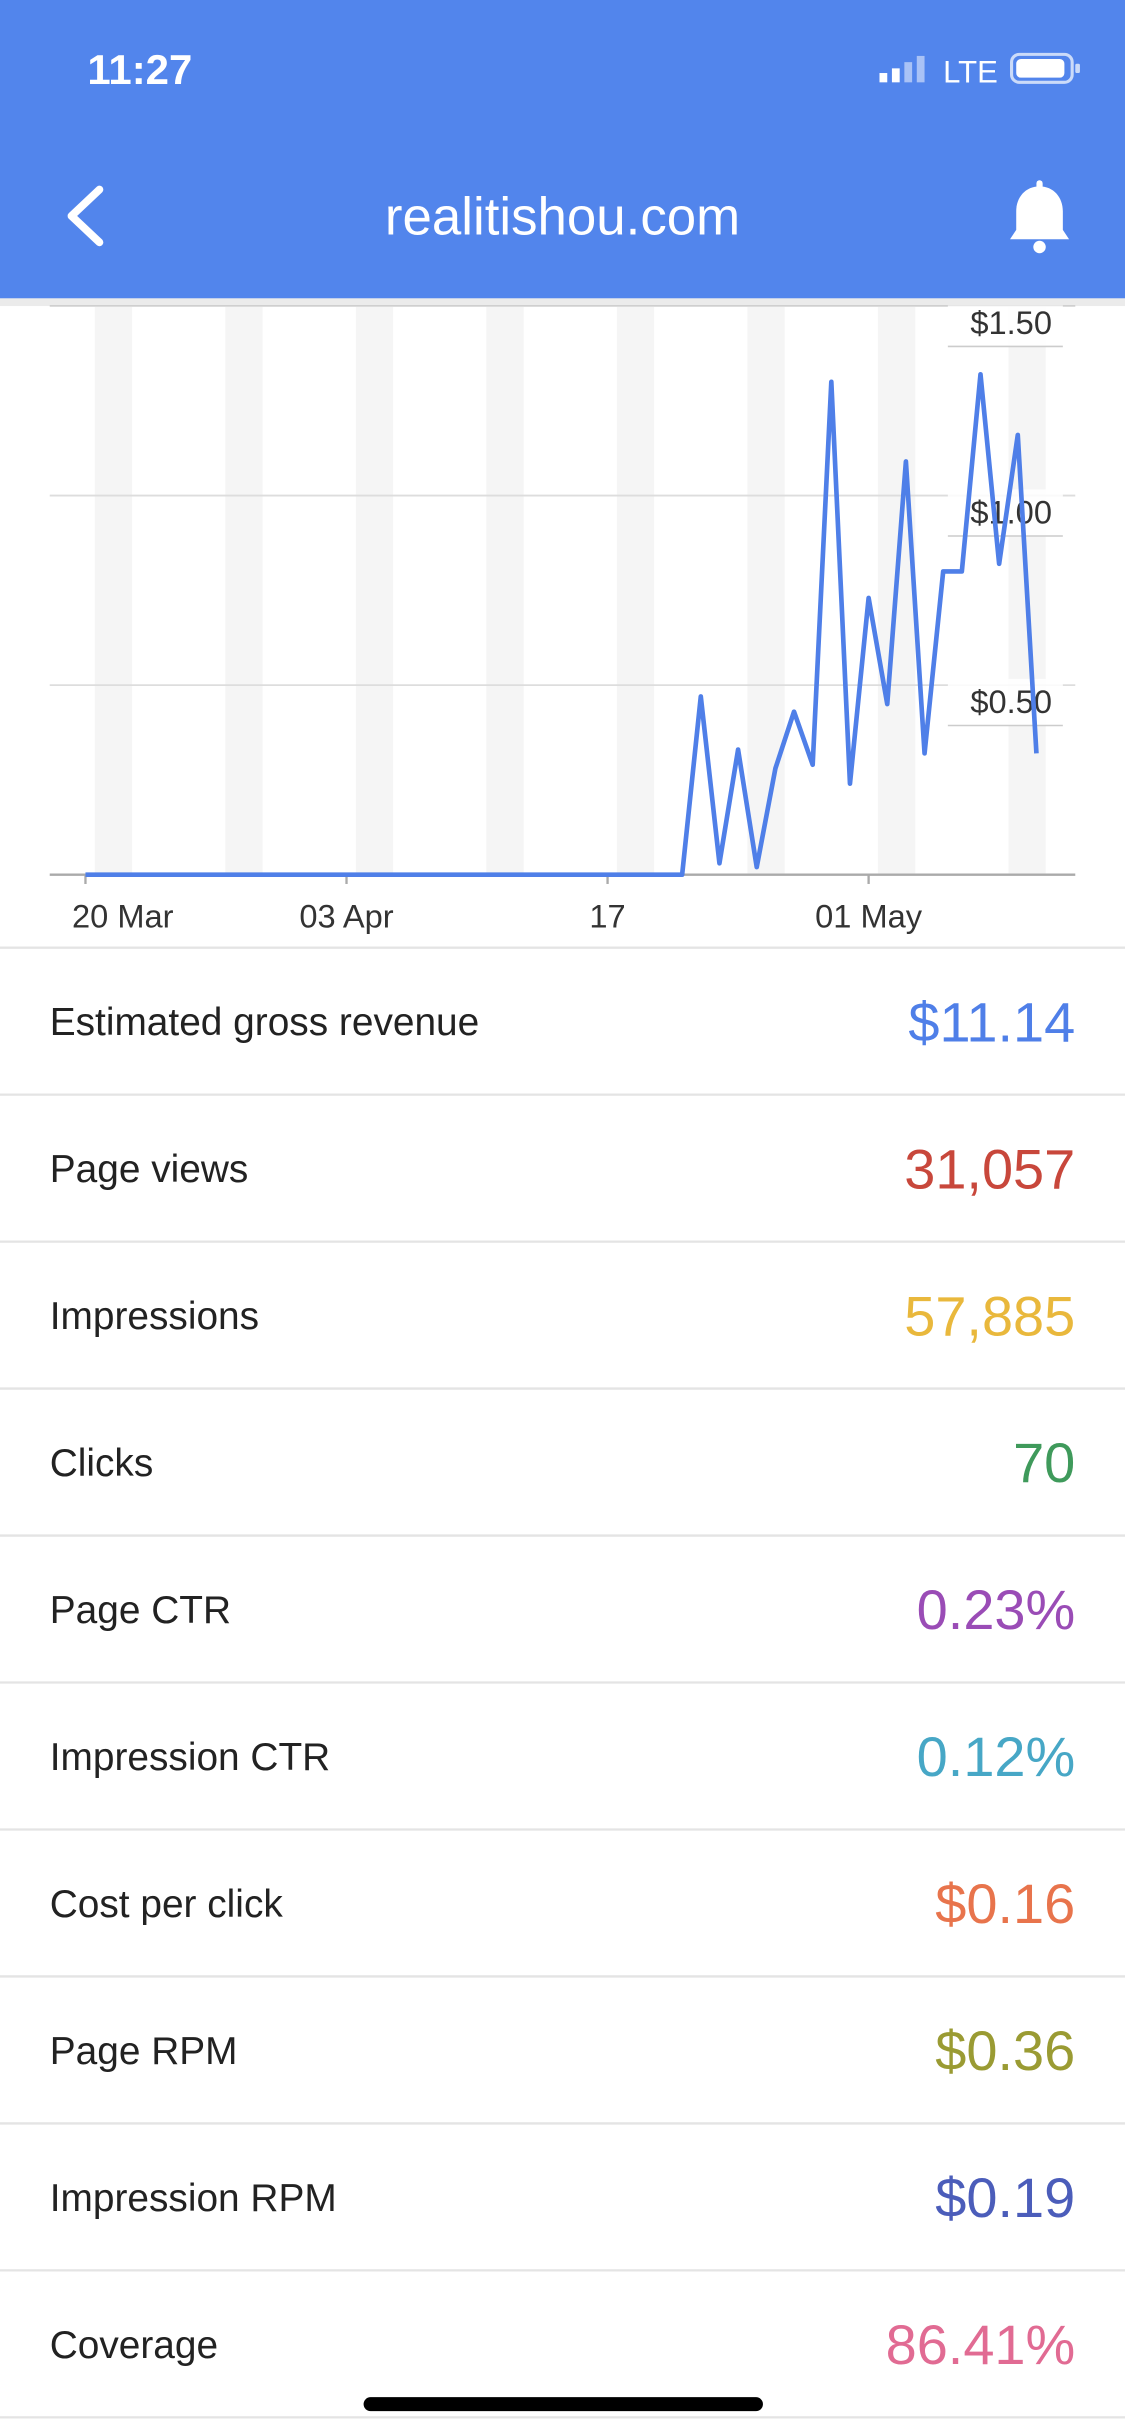 The height and width of the screenshot is (2436, 1125). I want to click on x-tick-label: 01 May, so click(869, 915).